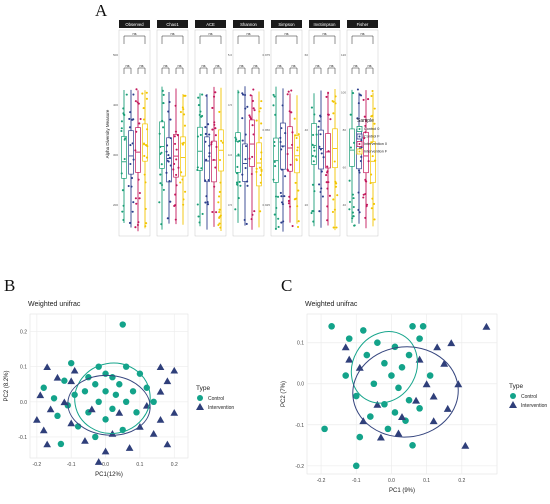 The width and height of the screenshot is (550, 504). What do you see at coordinates (287, 285) in the screenshot?
I see `panel-letter-c: C` at bounding box center [287, 285].